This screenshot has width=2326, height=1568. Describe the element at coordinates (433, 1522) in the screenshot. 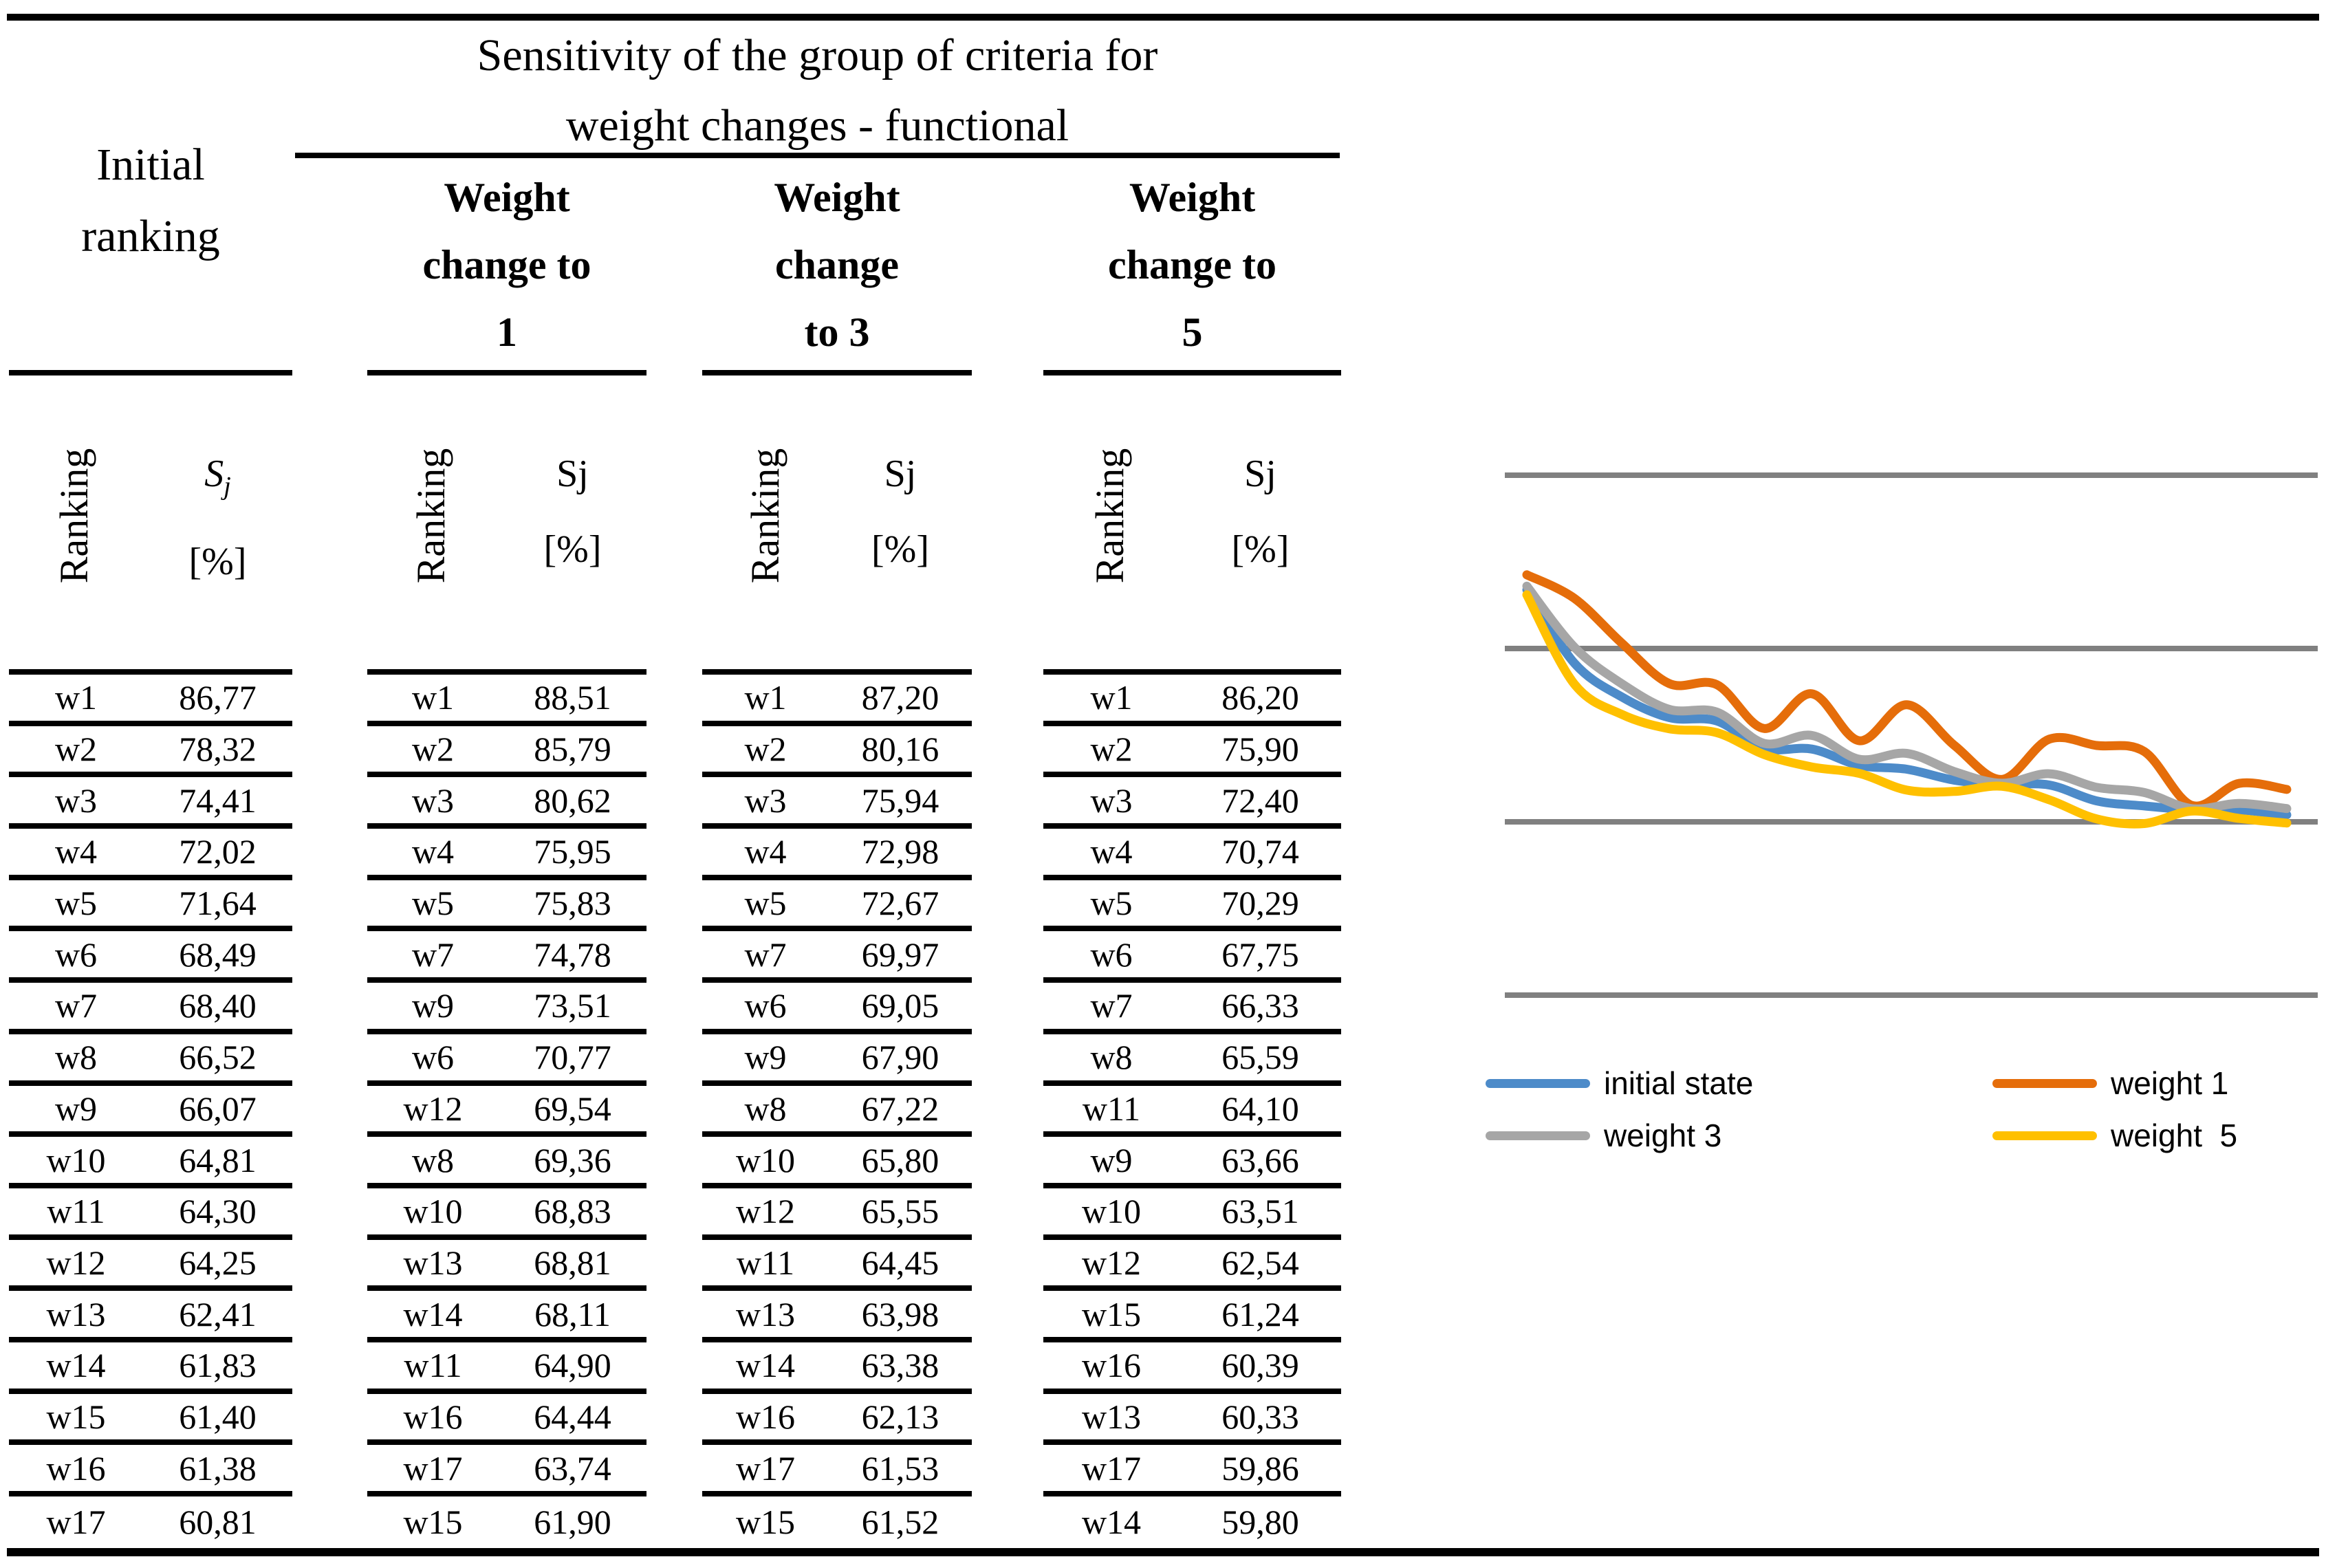

I see `rank-cell: w15` at that location.